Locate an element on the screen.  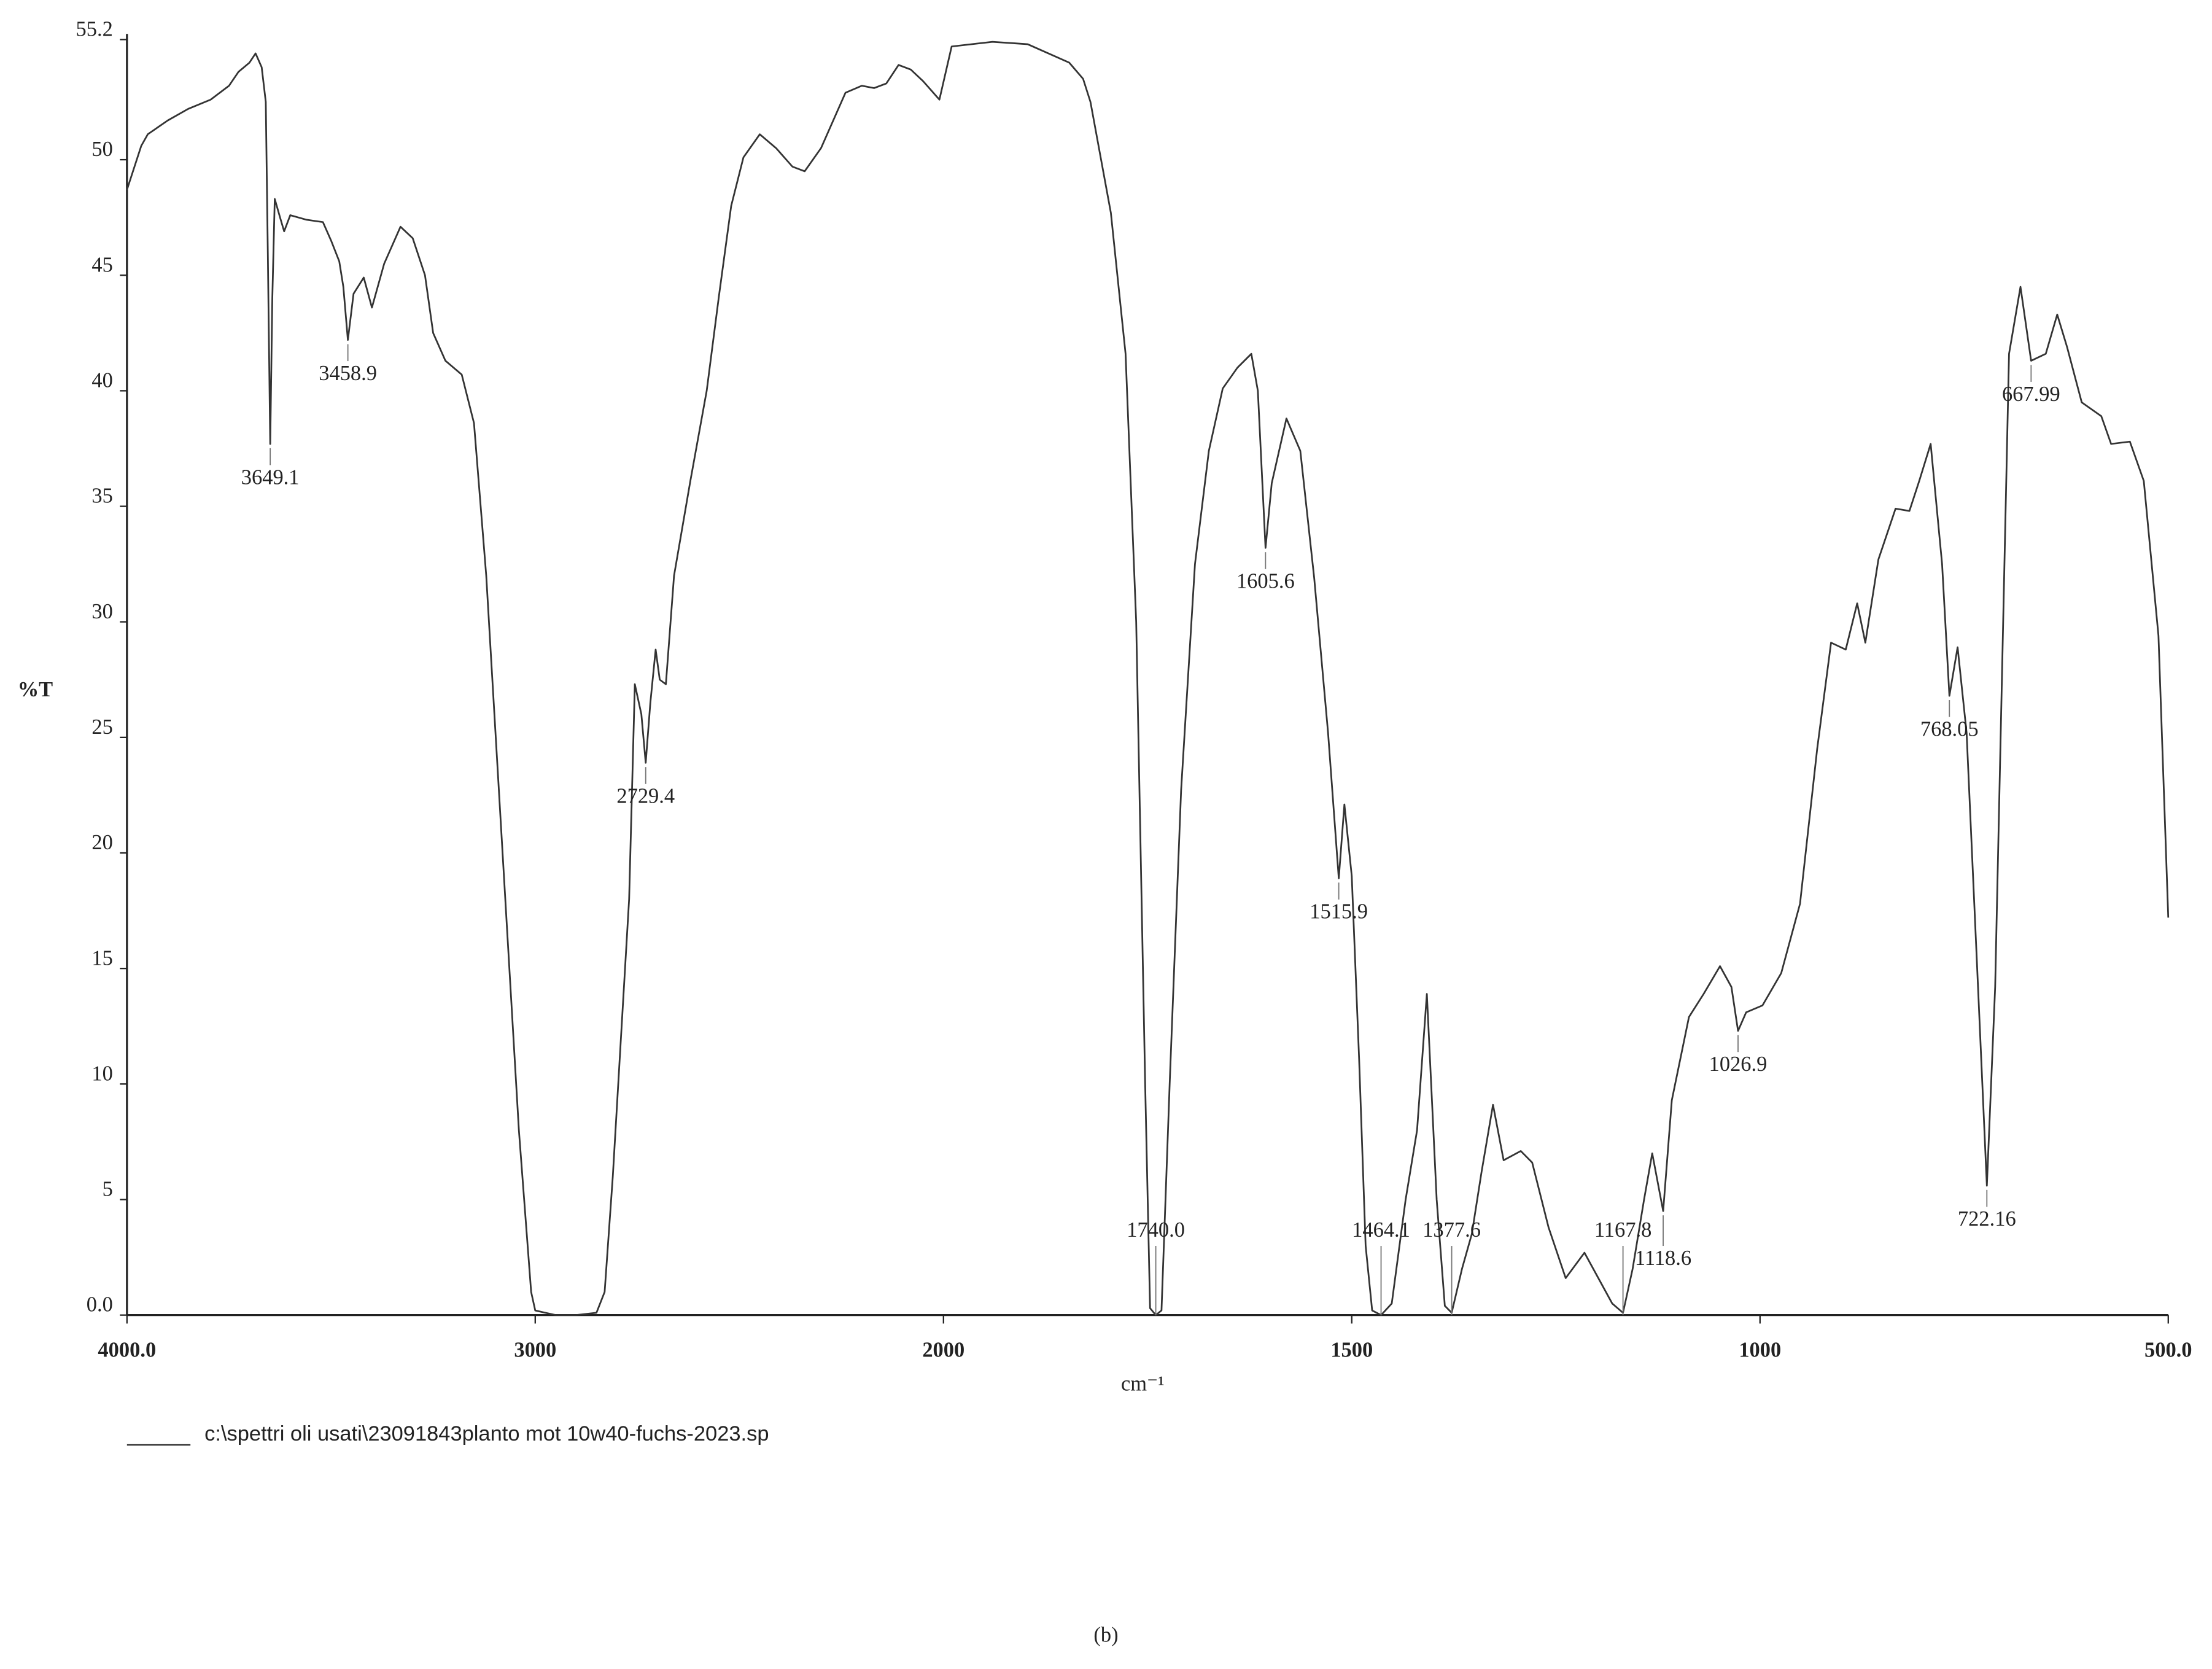
x-tick-label: 2000 is located at coordinates (943, 1349).